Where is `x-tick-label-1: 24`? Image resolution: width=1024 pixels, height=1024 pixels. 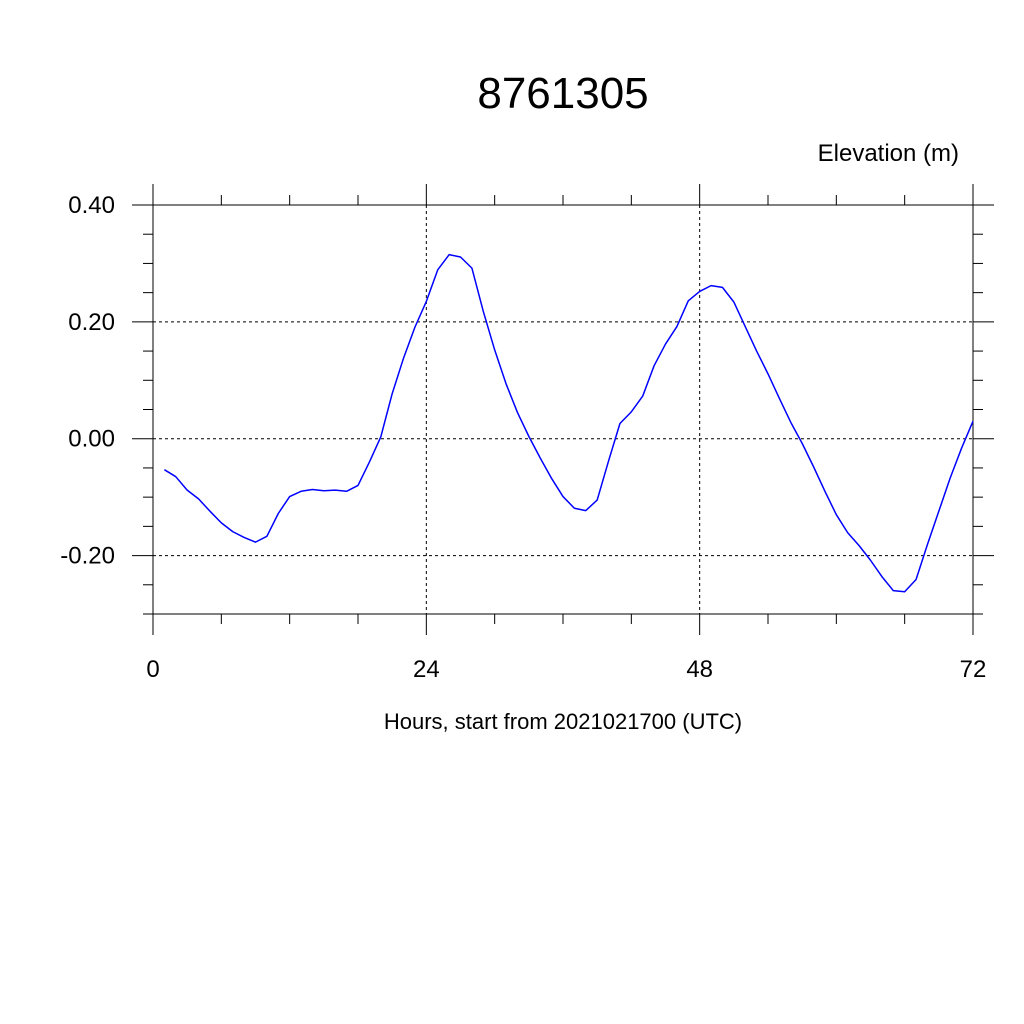
x-tick-label-1: 24 is located at coordinates (426, 669).